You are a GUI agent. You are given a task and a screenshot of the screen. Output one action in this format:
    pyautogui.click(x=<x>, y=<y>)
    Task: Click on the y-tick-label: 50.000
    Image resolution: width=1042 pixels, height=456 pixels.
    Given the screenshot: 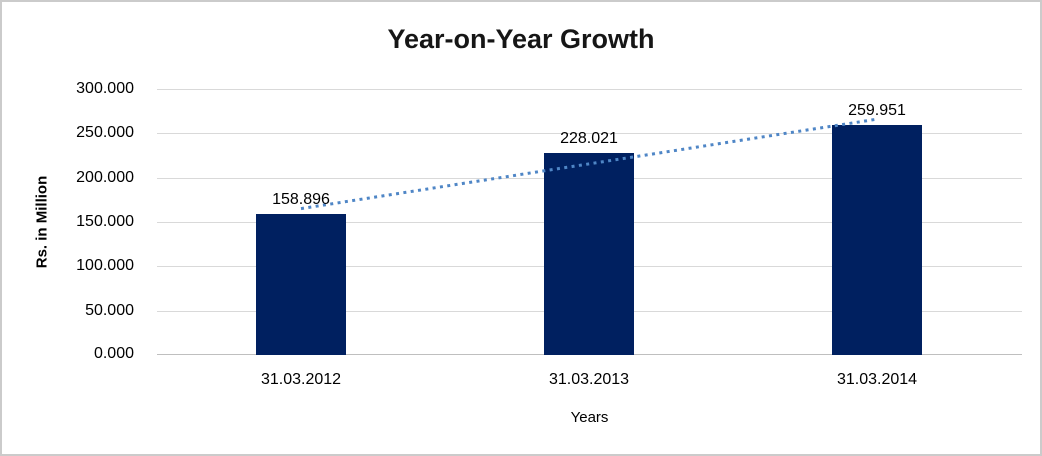 What is the action you would take?
    pyautogui.click(x=109, y=310)
    